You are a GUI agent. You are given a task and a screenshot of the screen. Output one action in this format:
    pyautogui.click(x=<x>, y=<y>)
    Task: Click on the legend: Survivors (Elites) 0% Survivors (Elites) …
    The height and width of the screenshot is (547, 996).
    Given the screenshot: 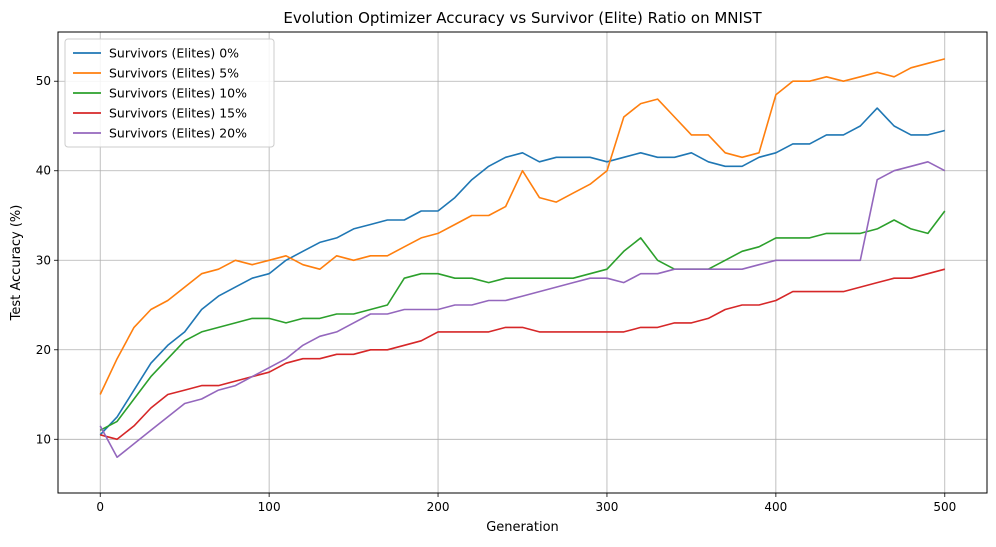 What is the action you would take?
    pyautogui.click(x=169, y=93)
    